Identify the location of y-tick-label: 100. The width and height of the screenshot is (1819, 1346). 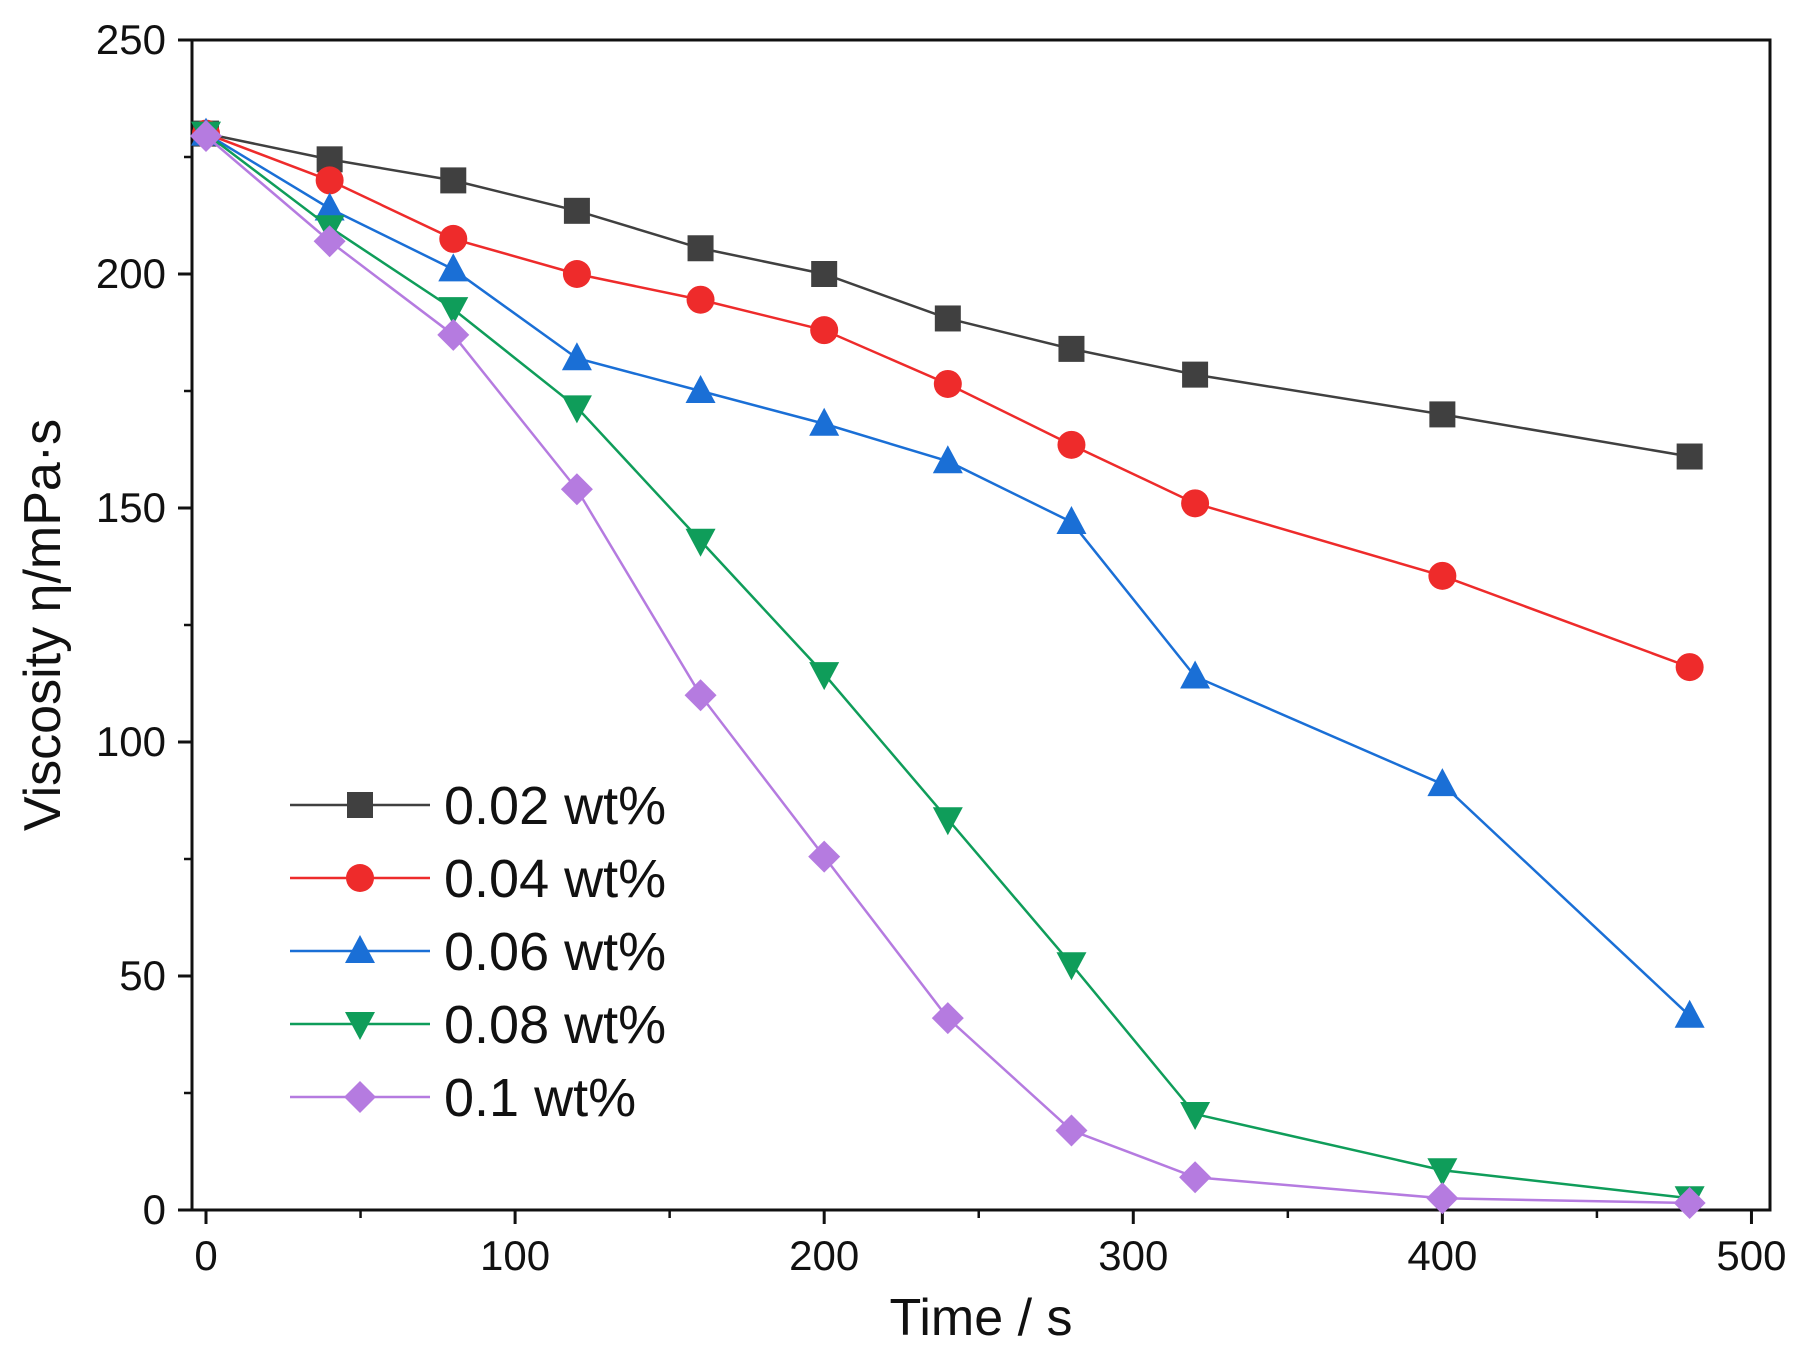
(131, 741).